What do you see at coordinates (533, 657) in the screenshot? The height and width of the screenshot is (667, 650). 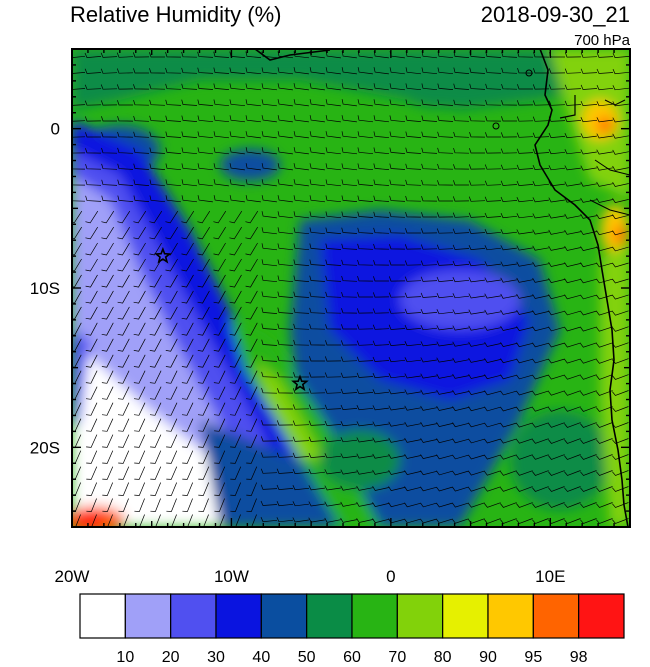 I see `colorbar-label: 95` at bounding box center [533, 657].